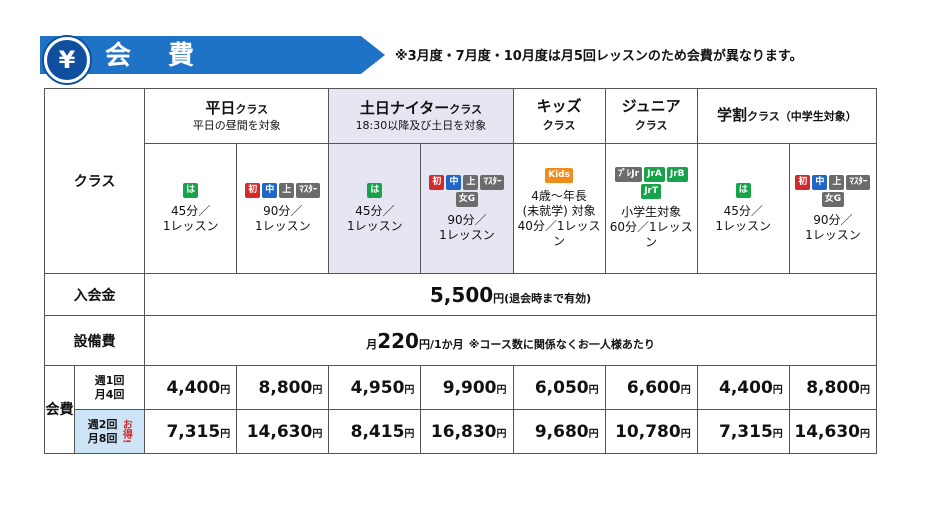 The height and width of the screenshot is (508, 930). I want to click on course-cell: 初中上ﾏｽﾀｰ 女G 90分／ 1レッスン, so click(833, 208).